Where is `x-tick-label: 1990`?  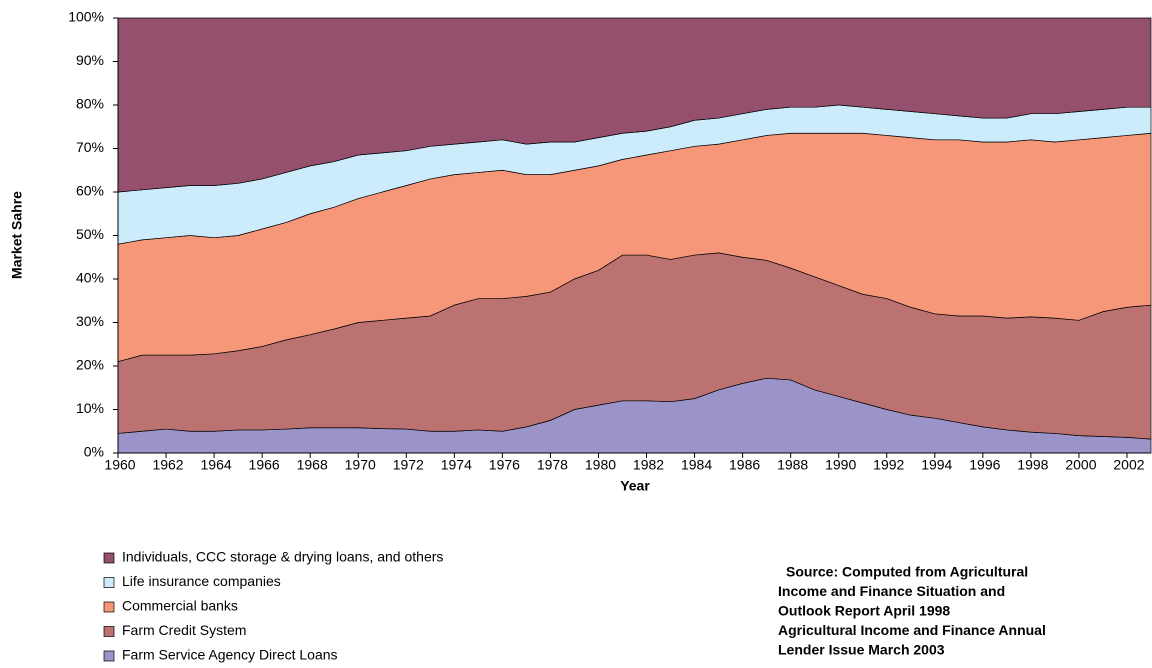
x-tick-label: 1990 is located at coordinates (840, 465).